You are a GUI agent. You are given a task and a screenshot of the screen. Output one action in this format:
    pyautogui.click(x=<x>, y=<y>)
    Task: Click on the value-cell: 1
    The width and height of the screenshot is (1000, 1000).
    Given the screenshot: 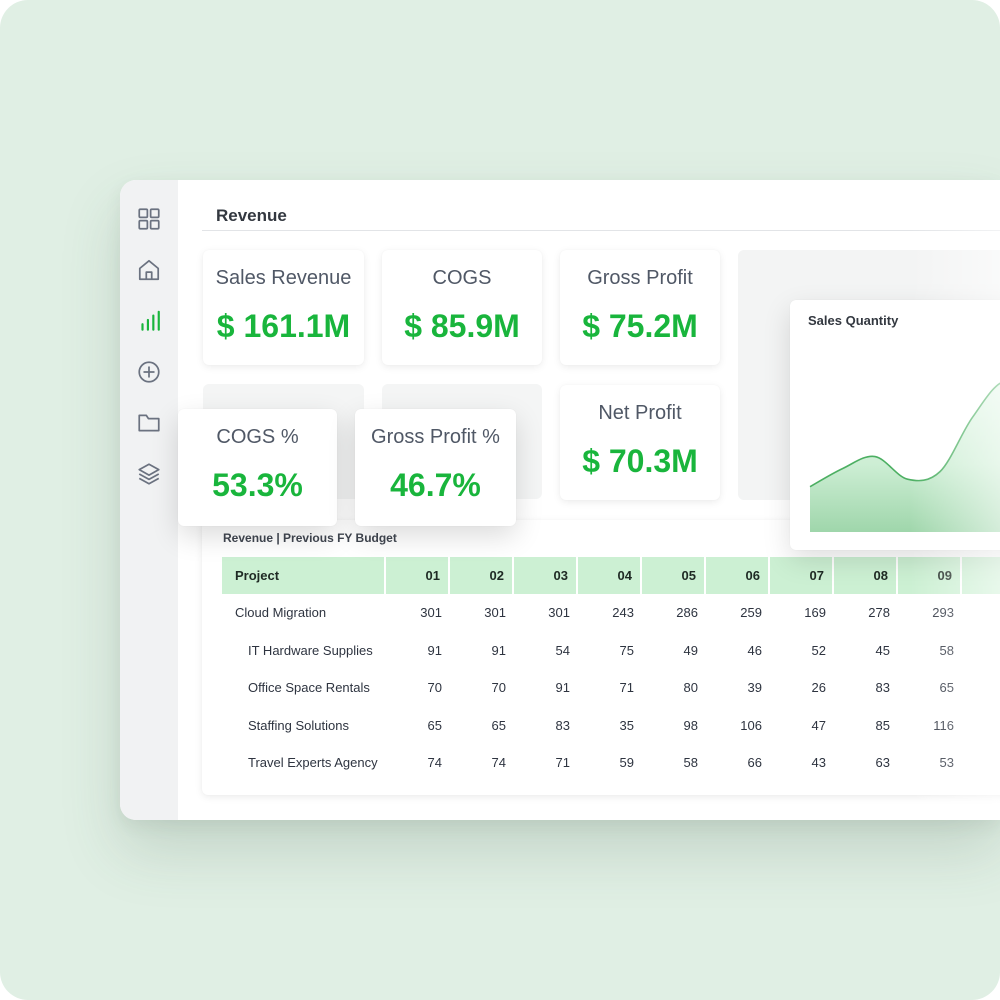 What is the action you would take?
    pyautogui.click(x=981, y=763)
    